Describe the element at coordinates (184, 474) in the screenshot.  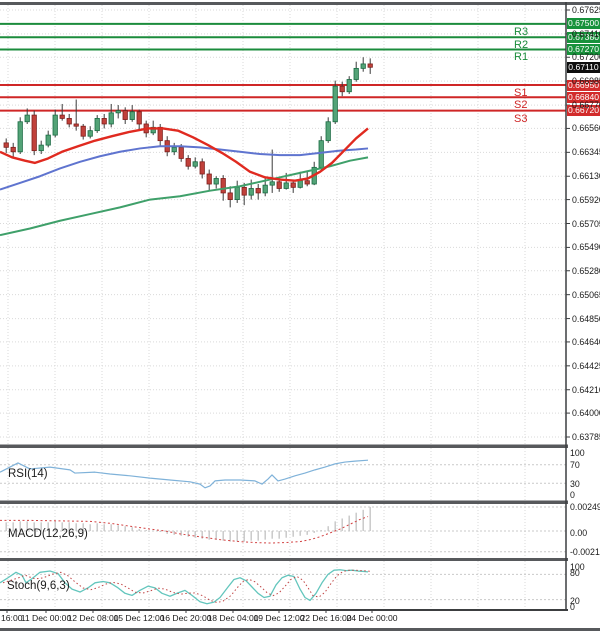
I see `rsi-line` at that location.